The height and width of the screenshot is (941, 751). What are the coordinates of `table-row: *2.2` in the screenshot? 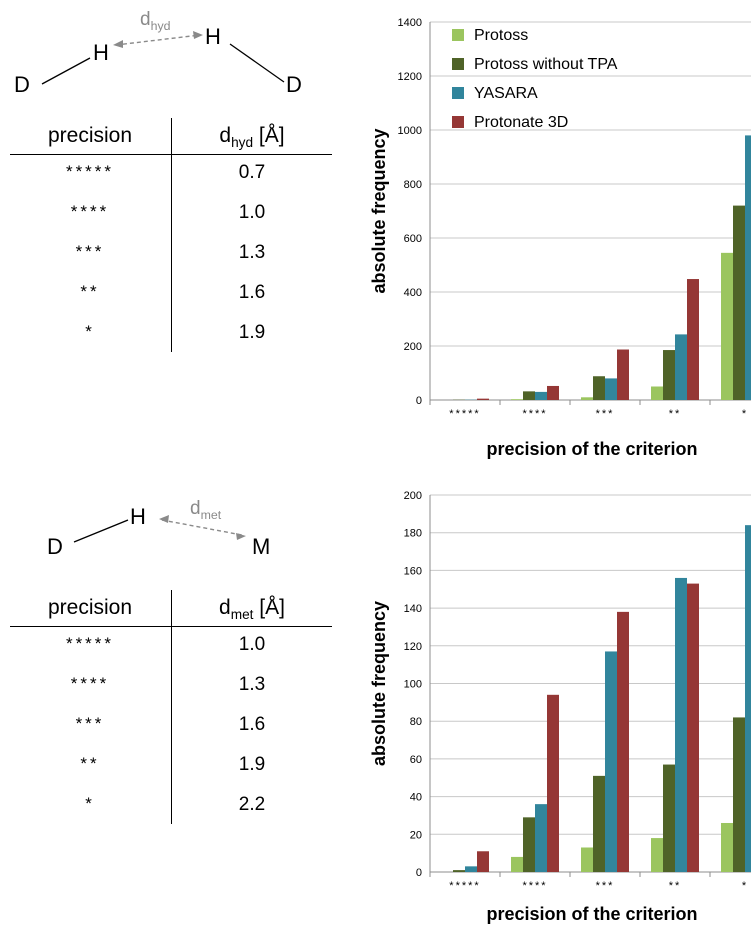 It's located at (171, 807).